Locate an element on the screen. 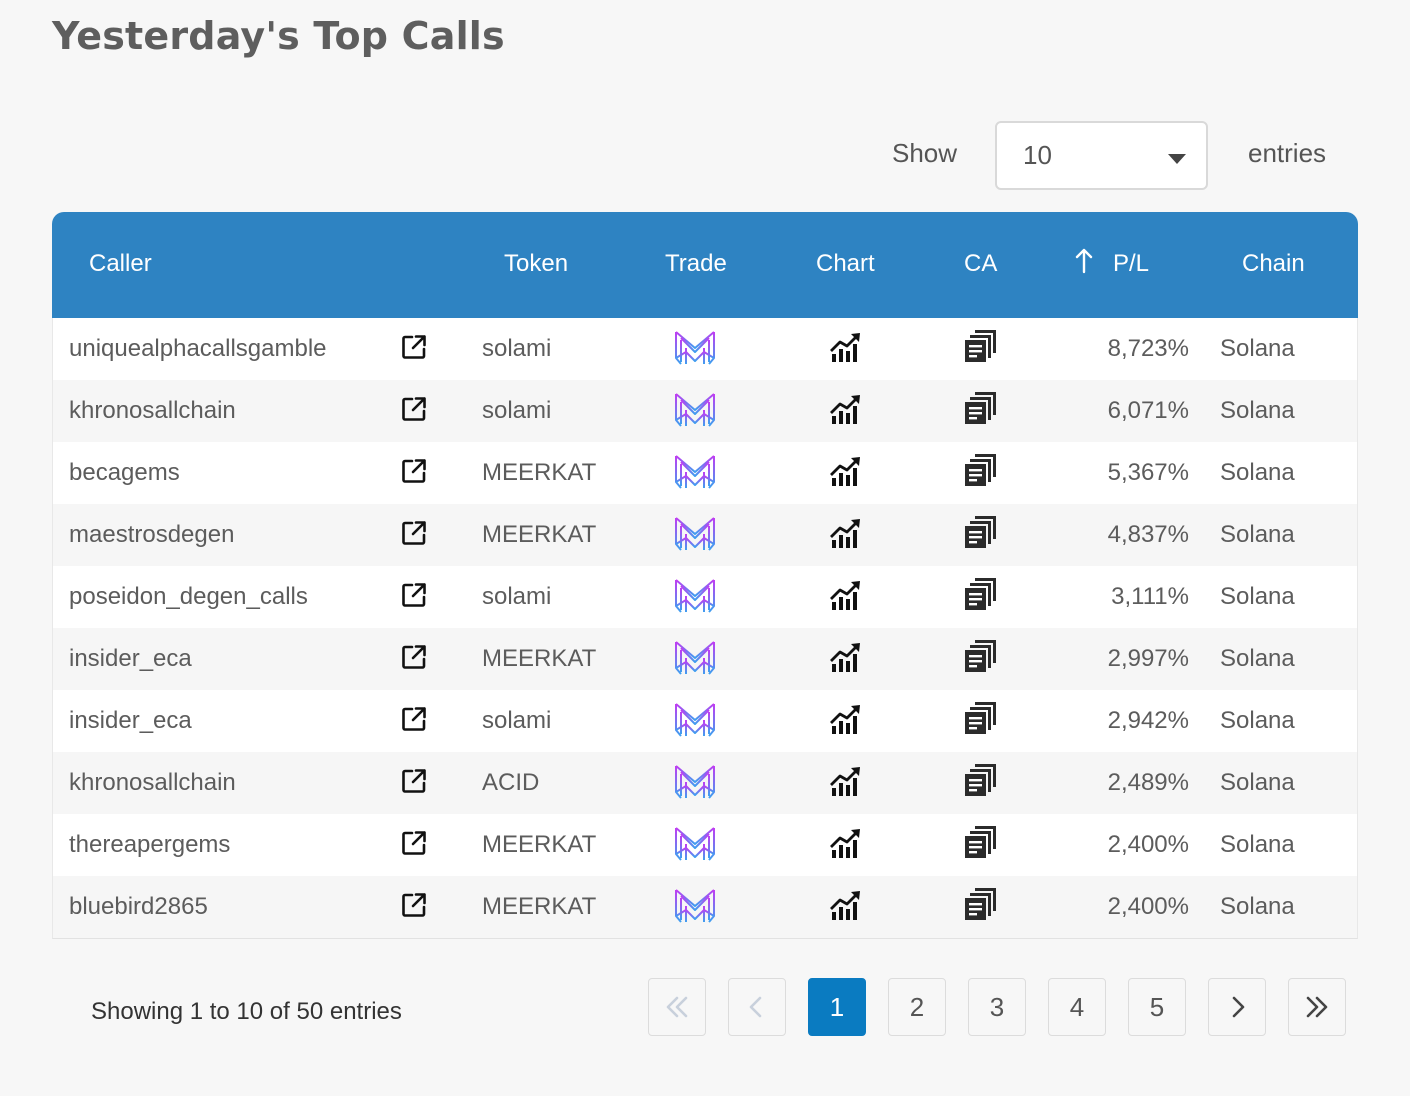 Image resolution: width=1410 pixels, height=1096 pixels. table-row: insider_eca MEERKAT 2,997% Solana is located at coordinates (705, 659).